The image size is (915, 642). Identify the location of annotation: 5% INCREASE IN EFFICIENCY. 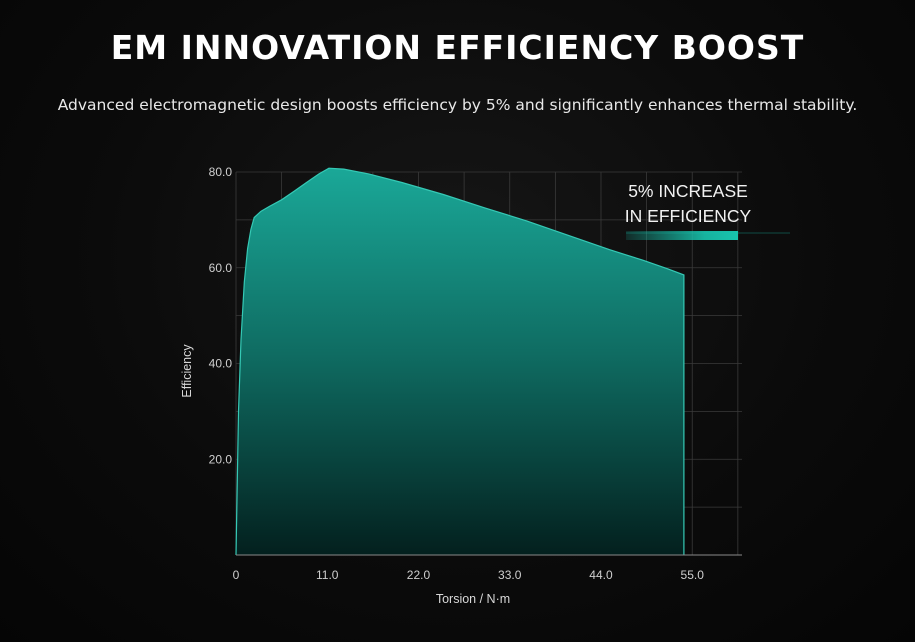
(707, 210).